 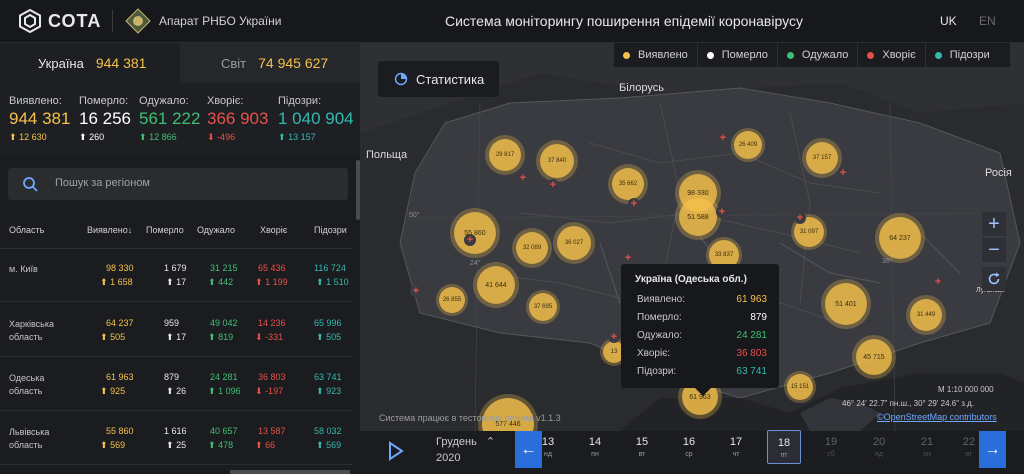 What do you see at coordinates (998, 173) in the screenshot?
I see `country-label-russia: Росія` at bounding box center [998, 173].